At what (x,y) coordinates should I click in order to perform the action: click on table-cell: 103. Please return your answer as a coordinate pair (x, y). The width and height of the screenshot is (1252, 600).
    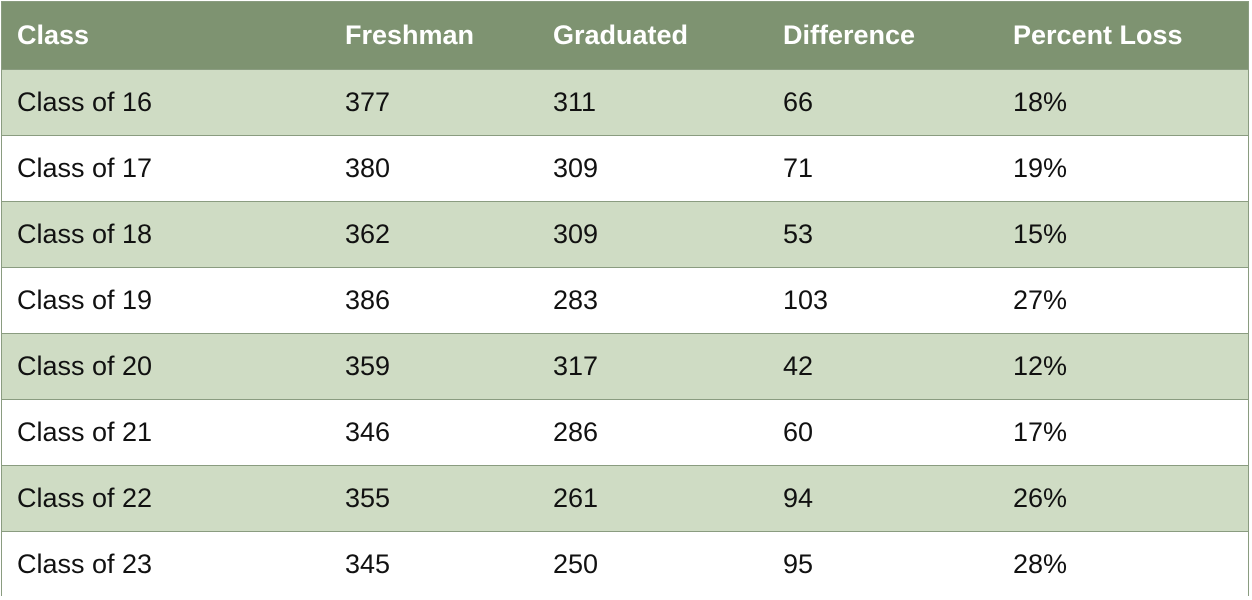
    Looking at the image, I should click on (806, 300).